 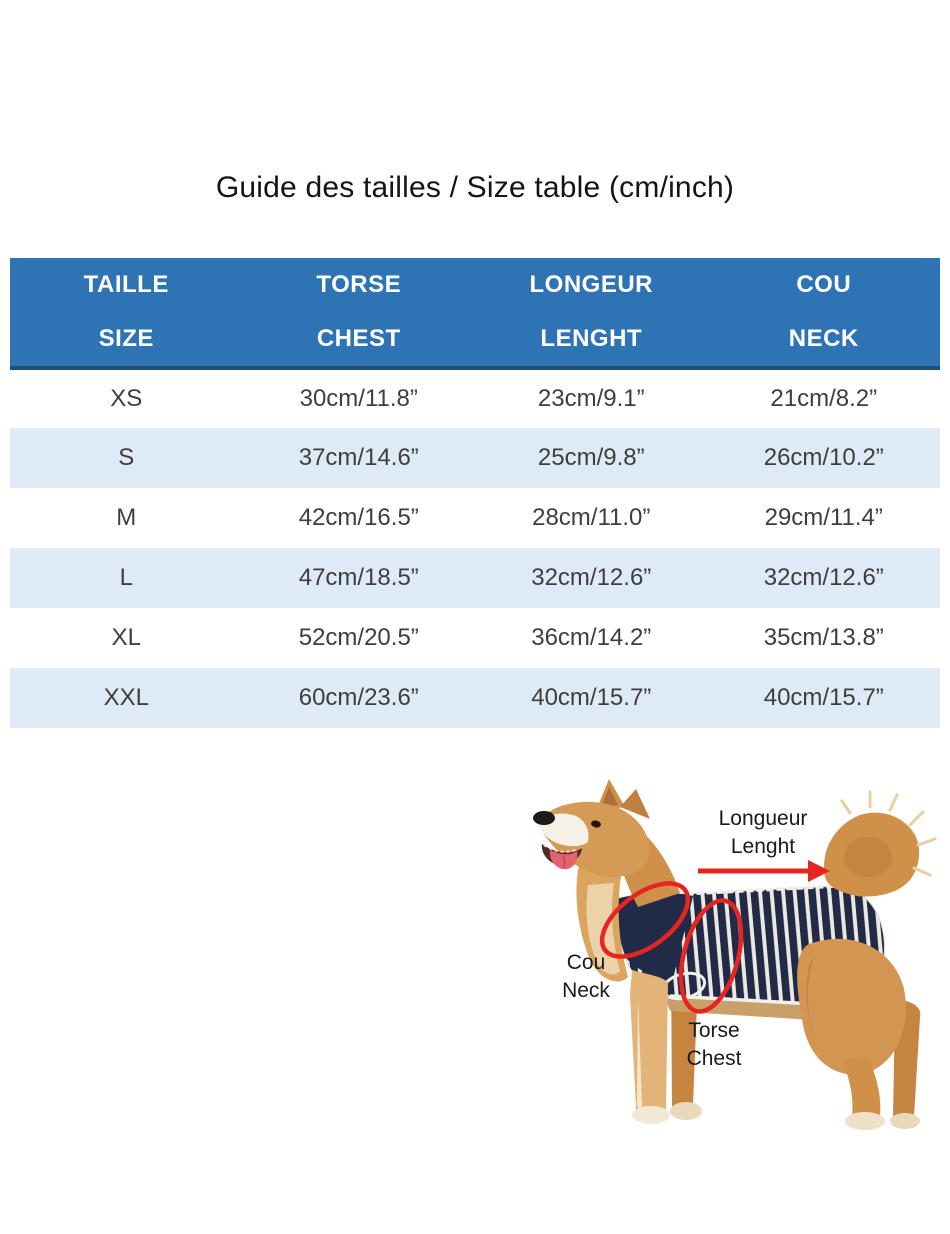 What do you see at coordinates (714, 1030) in the screenshot?
I see `chest-label-fr: Torse` at bounding box center [714, 1030].